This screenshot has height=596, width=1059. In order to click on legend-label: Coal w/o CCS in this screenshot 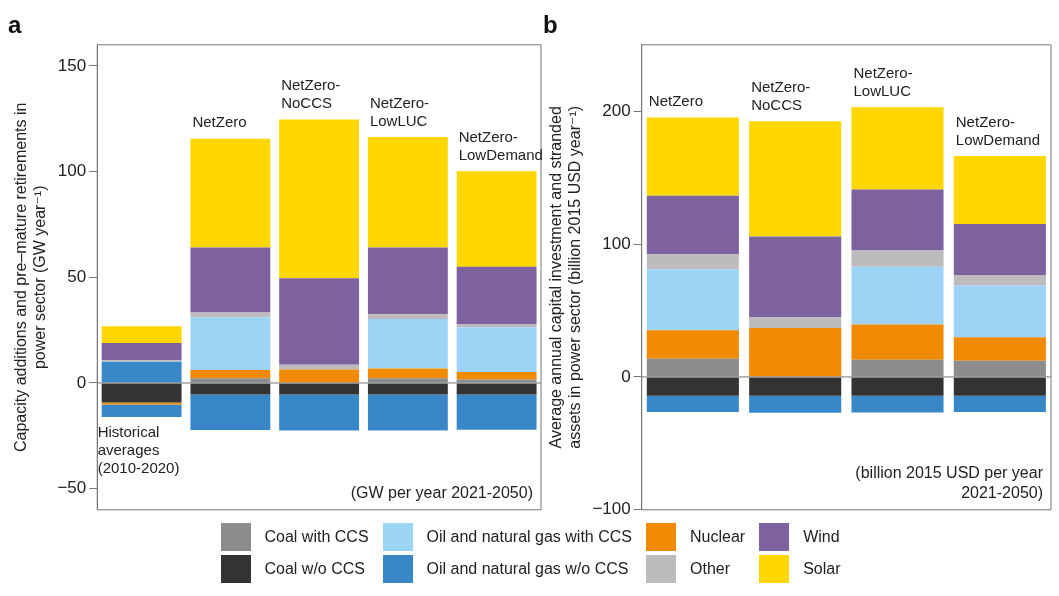, I will do `click(314, 569)`.